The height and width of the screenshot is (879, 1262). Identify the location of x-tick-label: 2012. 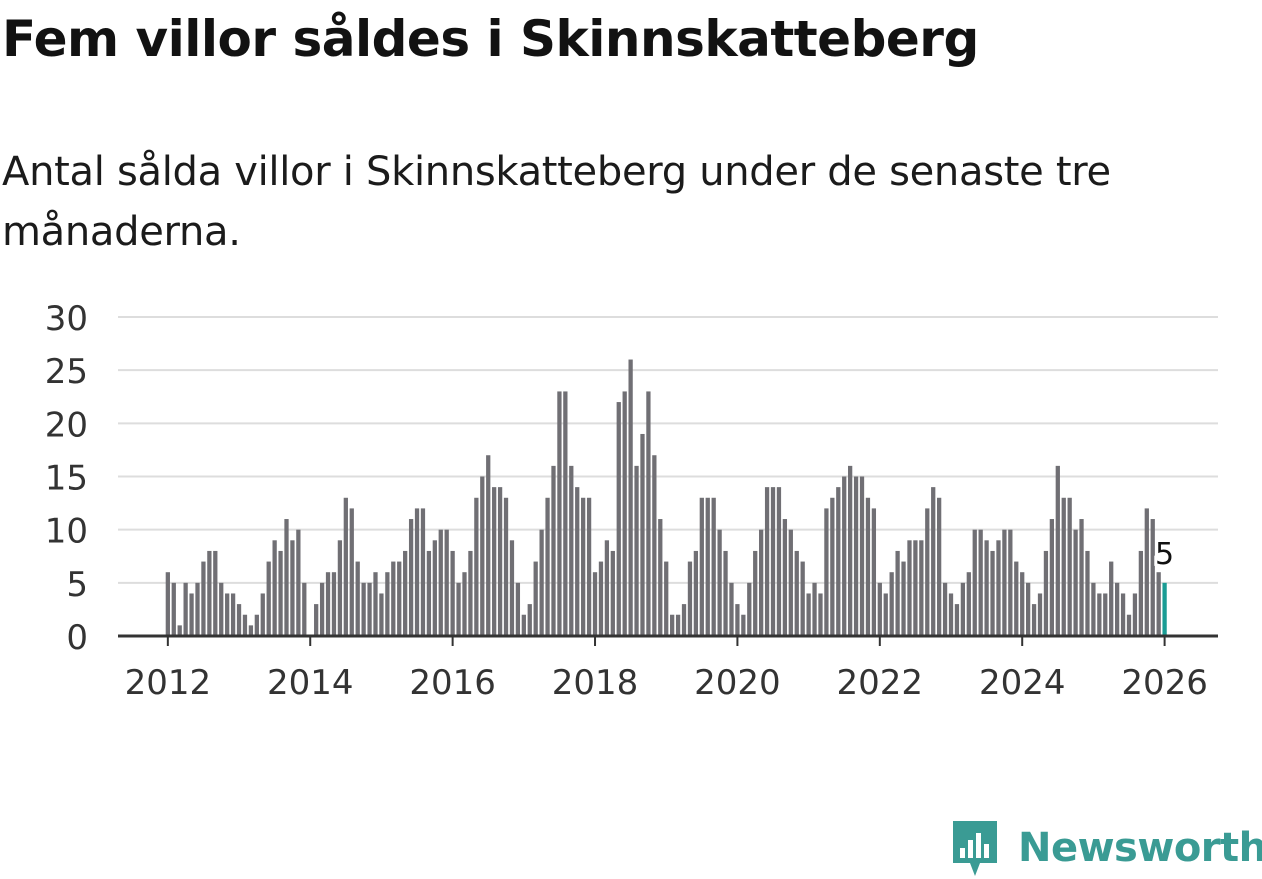
(168, 683).